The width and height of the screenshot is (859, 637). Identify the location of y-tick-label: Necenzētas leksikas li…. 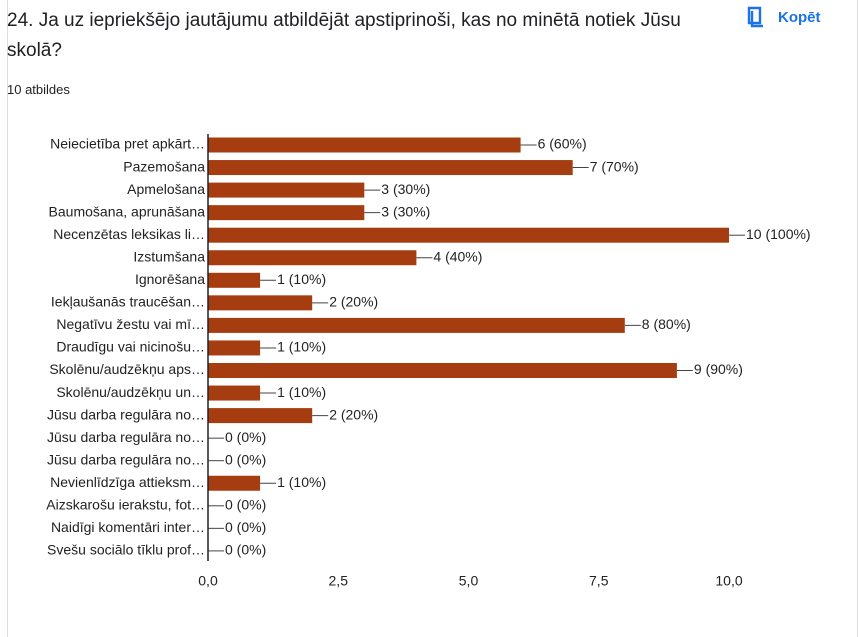
(129, 234).